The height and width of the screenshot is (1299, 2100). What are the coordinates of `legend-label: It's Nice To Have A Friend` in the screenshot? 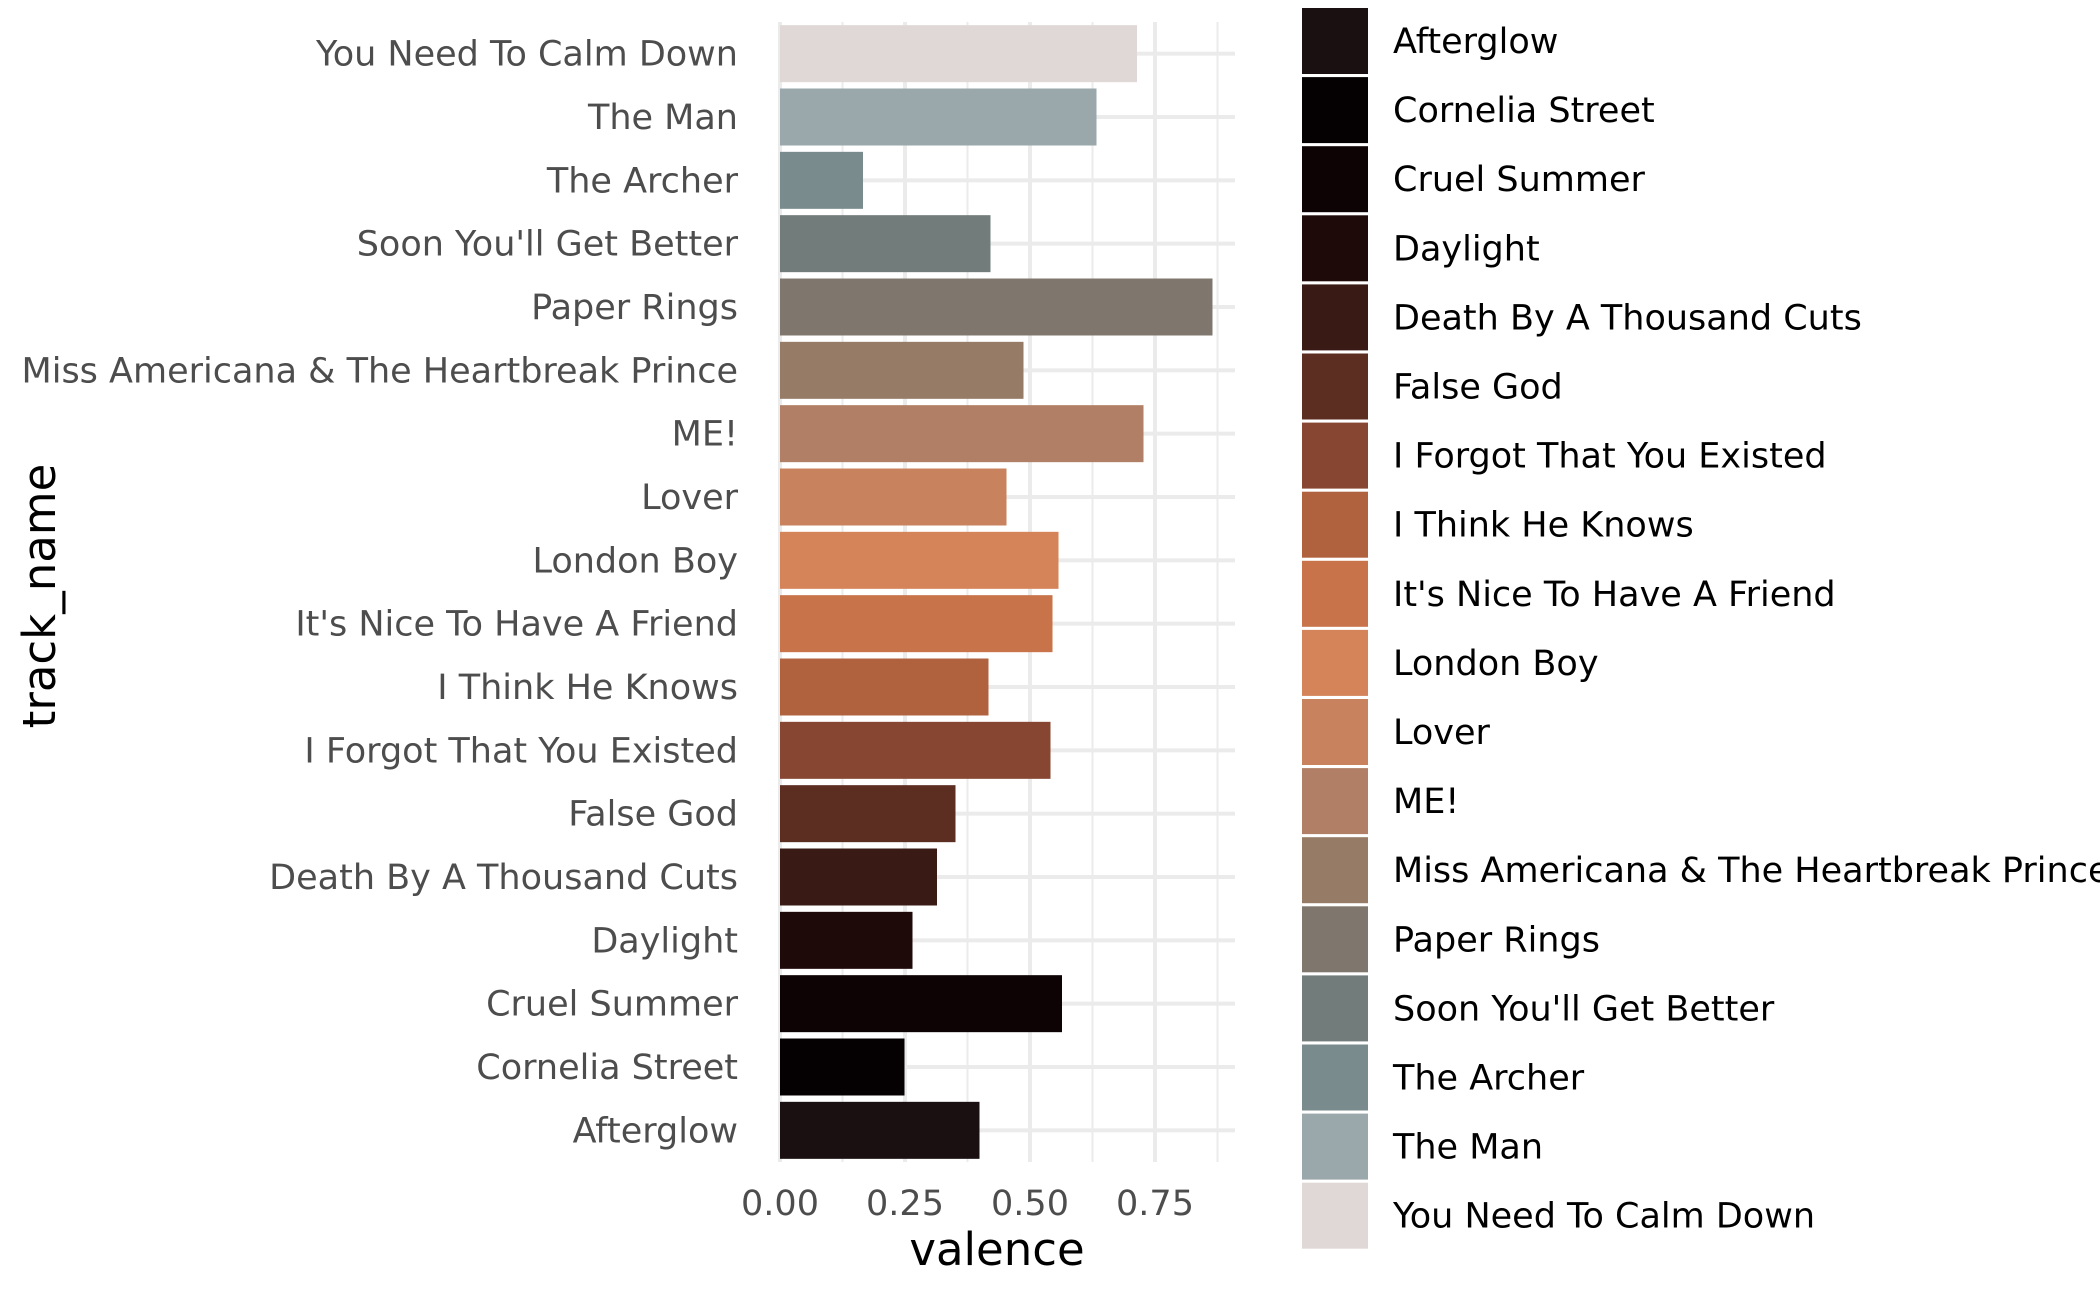 It's located at (1614, 595).